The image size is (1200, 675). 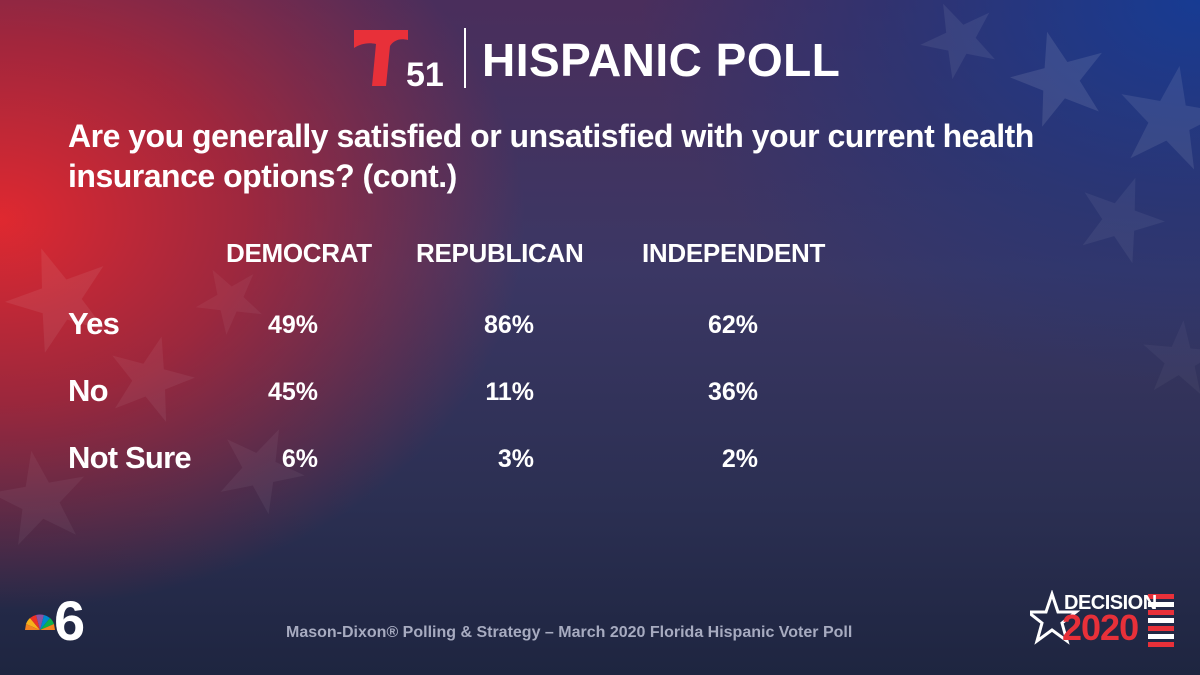 I want to click on nbc-6-number: 6, so click(x=69, y=618).